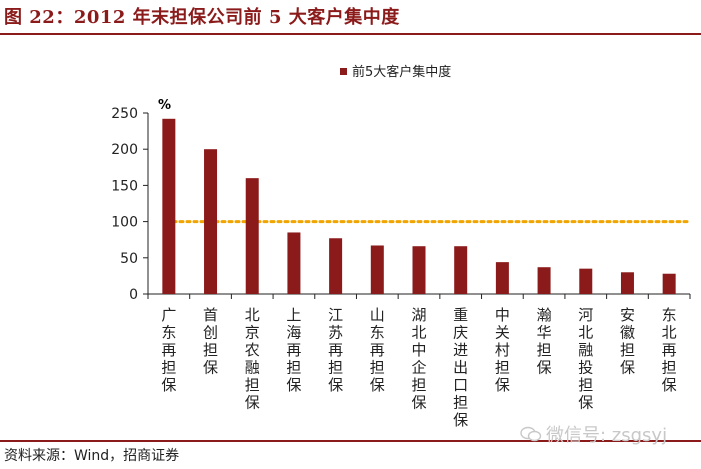 The image size is (701, 469). I want to click on y-axis-unit: %, so click(164, 105).